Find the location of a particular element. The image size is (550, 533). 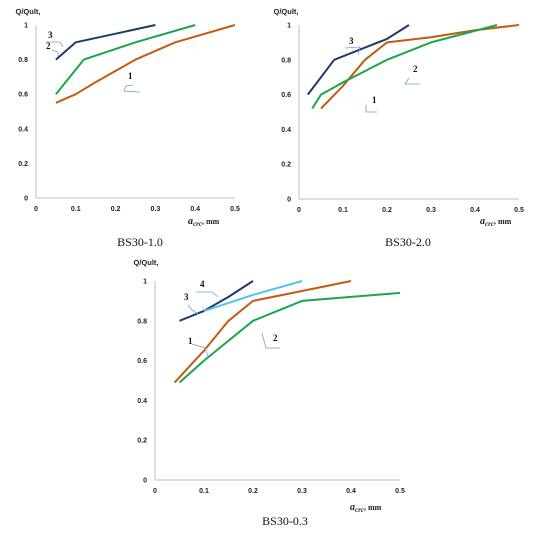

chart-title: BS30-1.0 is located at coordinates (140, 242).